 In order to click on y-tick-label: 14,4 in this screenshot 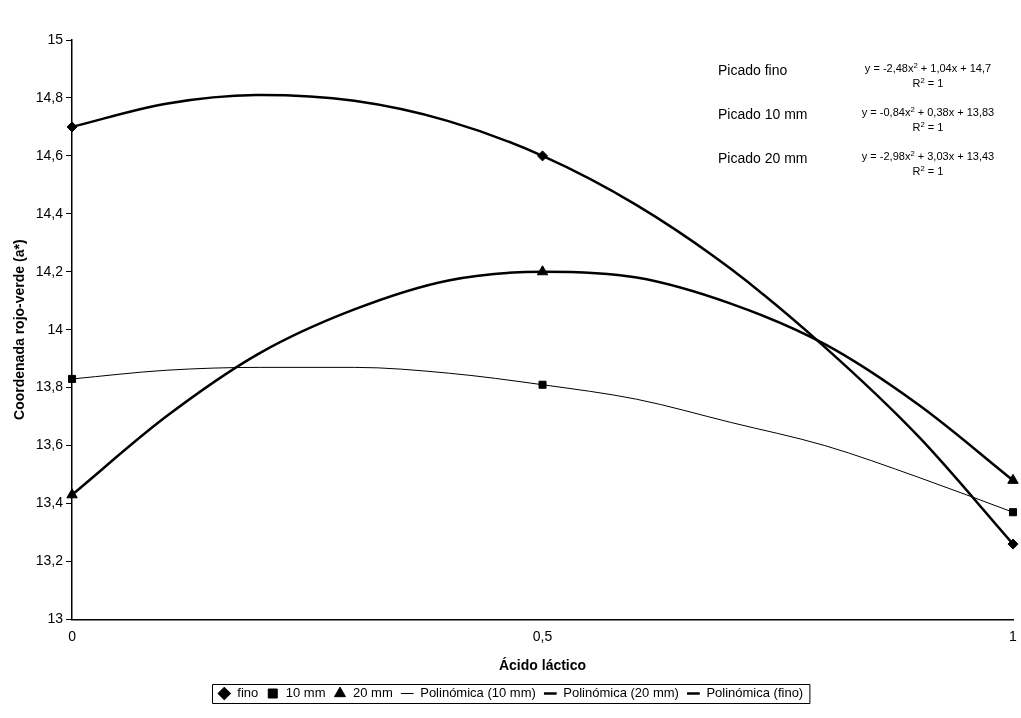, I will do `click(49, 212)`.